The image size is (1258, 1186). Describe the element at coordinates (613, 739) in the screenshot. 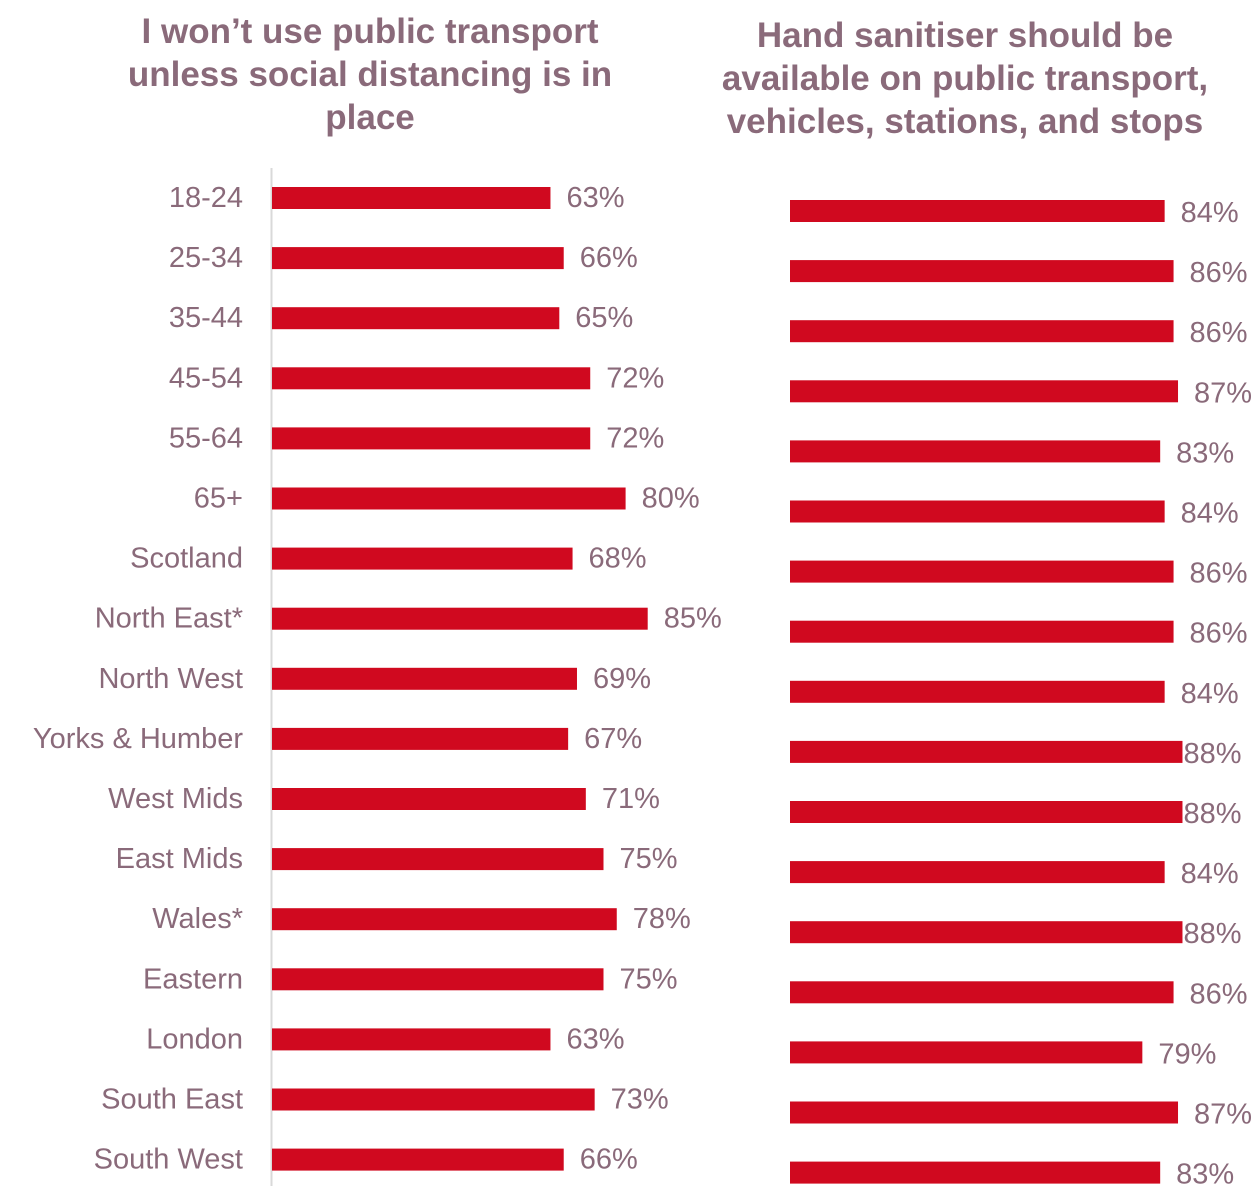

I see `left-value-label: 67%` at that location.